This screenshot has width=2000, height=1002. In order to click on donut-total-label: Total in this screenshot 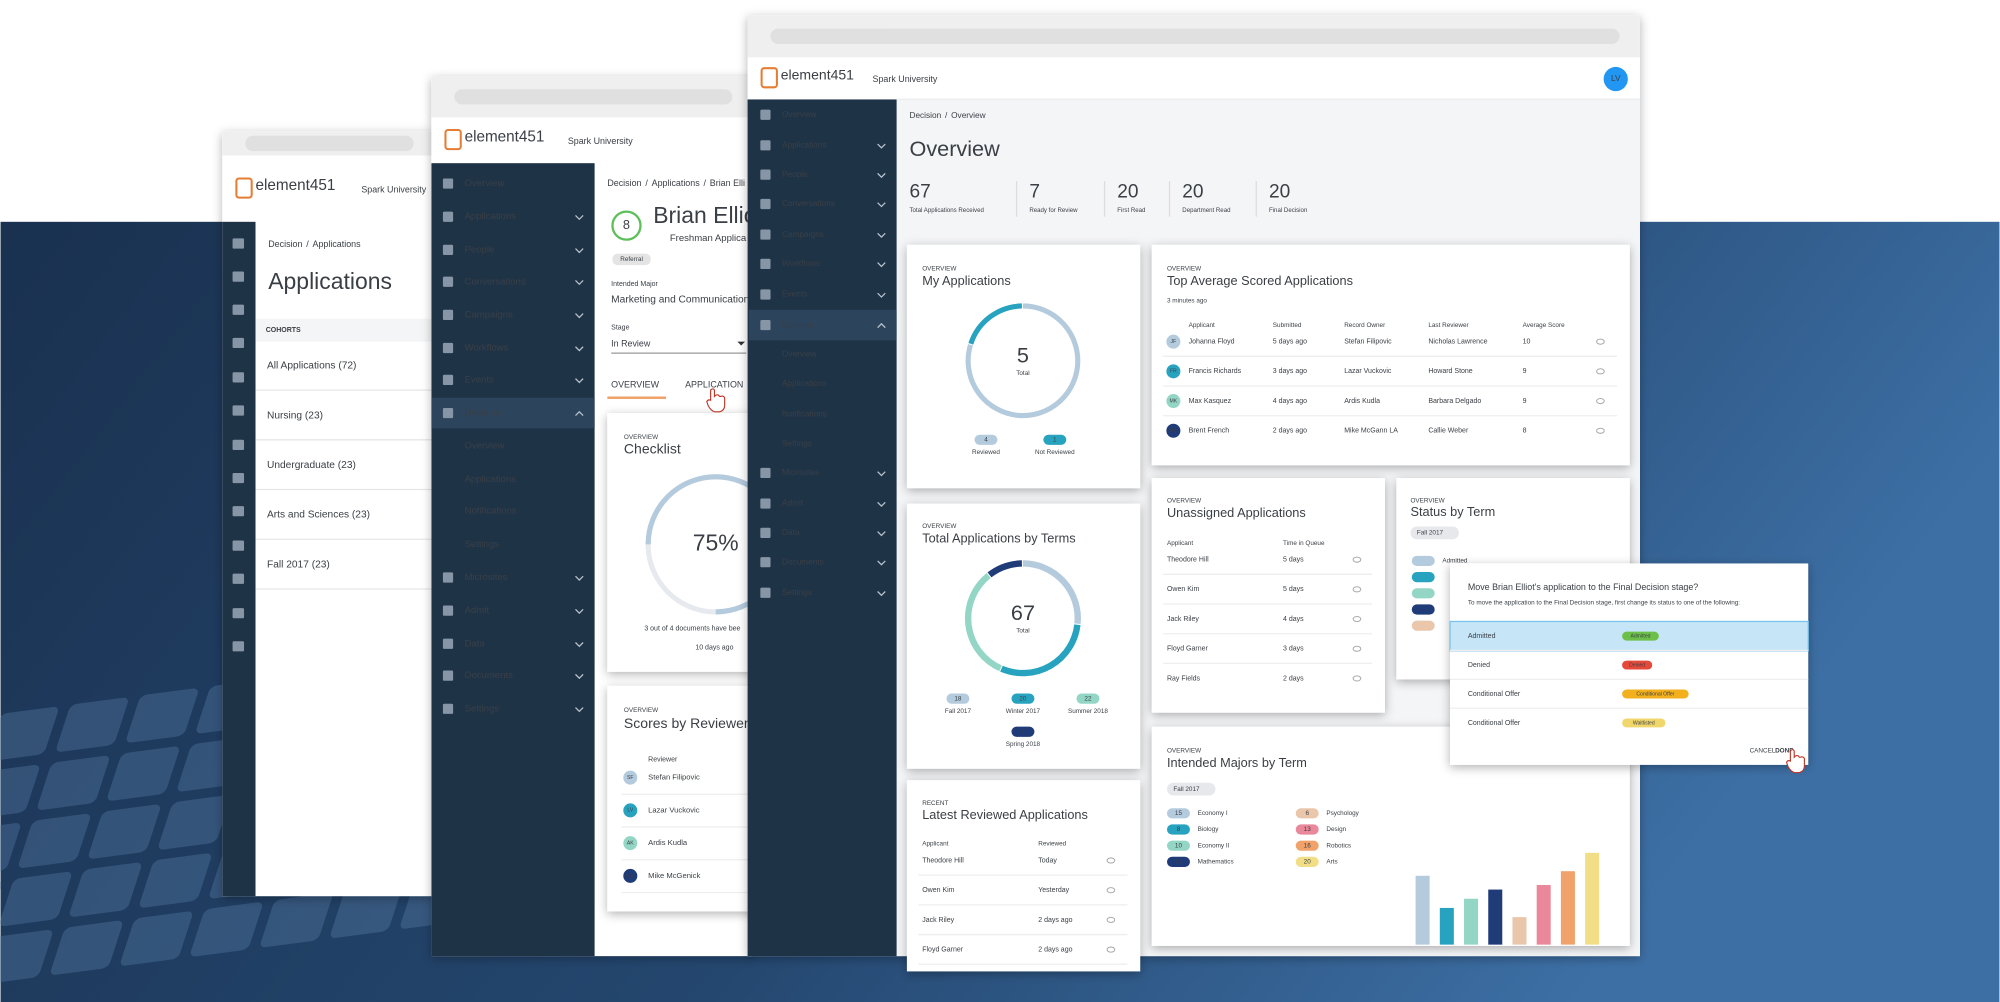, I will do `click(1022, 373)`.